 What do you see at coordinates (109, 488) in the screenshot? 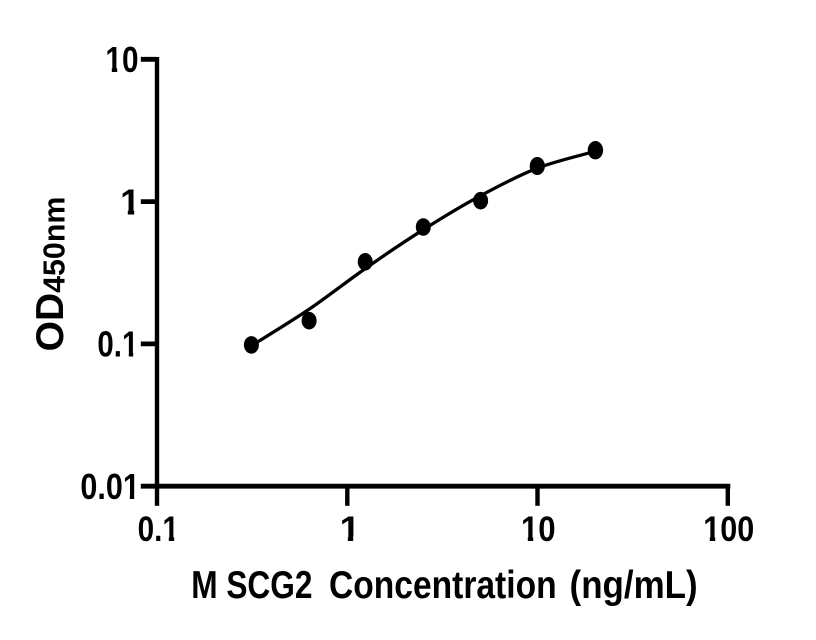
I see `svg-text: 0.01` at bounding box center [109, 488].